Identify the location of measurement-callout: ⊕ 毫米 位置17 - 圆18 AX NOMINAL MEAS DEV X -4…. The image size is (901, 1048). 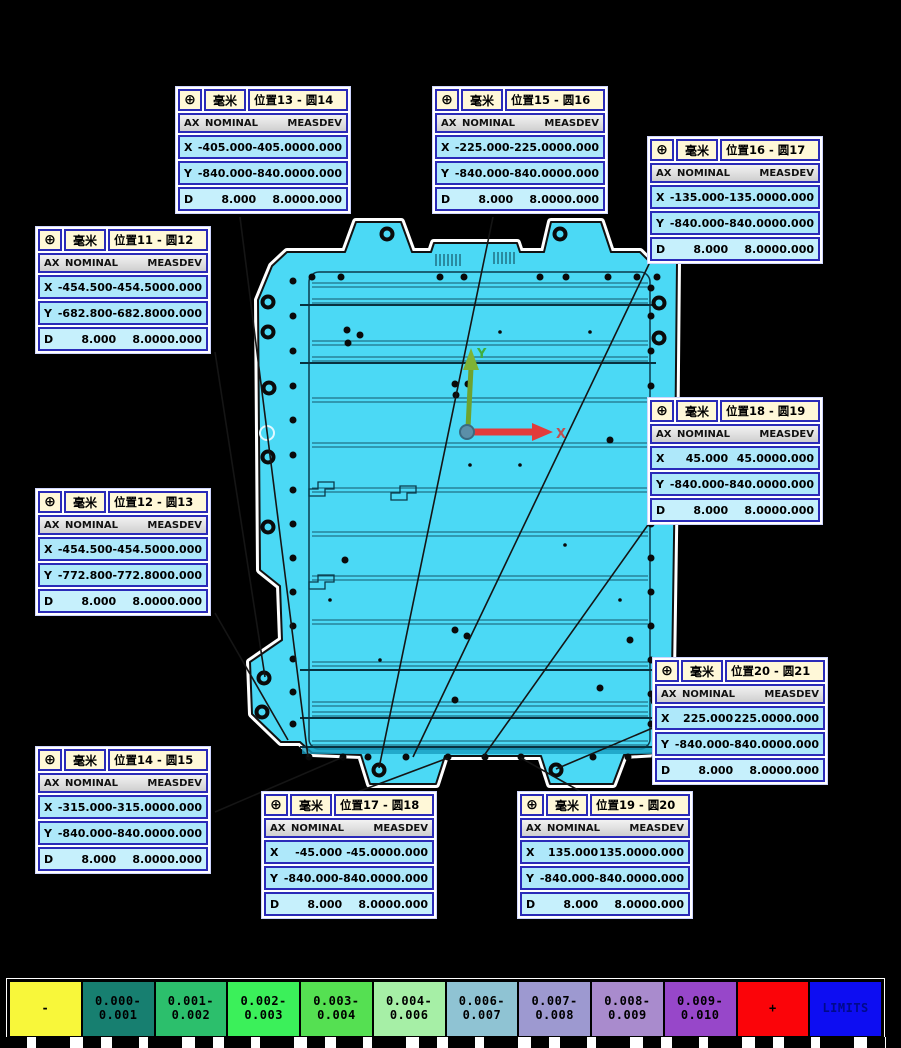
(349, 855).